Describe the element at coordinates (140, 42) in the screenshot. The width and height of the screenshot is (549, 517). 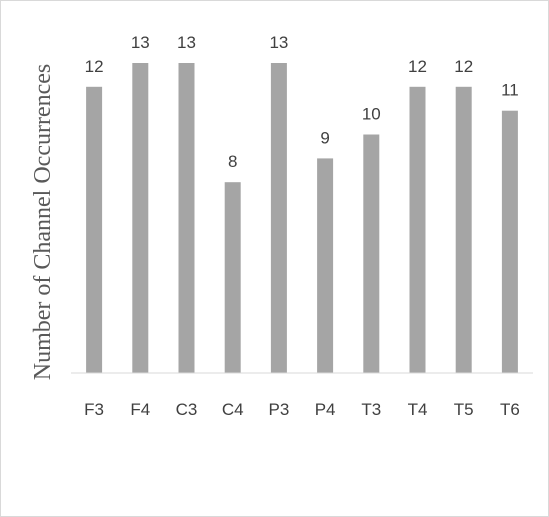
I see `value-label-f4: 13` at that location.